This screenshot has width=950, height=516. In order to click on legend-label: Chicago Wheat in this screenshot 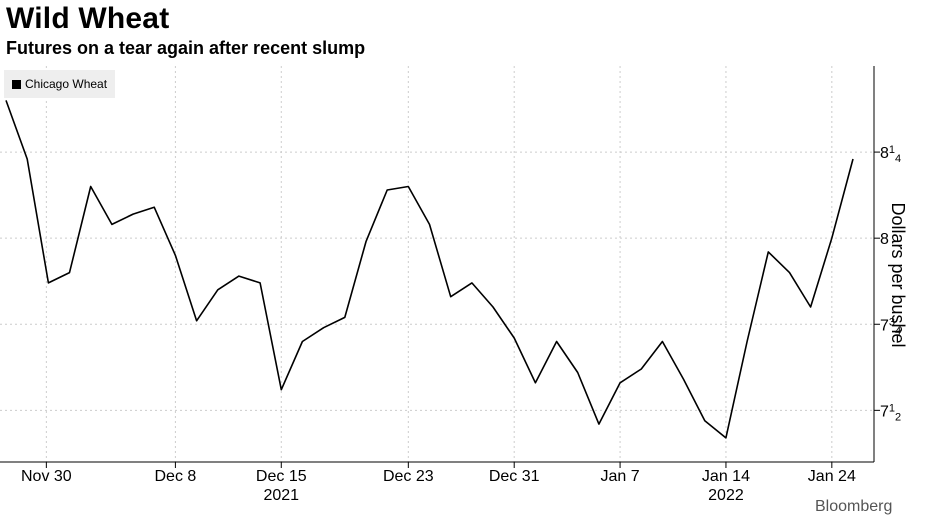, I will do `click(66, 84)`.